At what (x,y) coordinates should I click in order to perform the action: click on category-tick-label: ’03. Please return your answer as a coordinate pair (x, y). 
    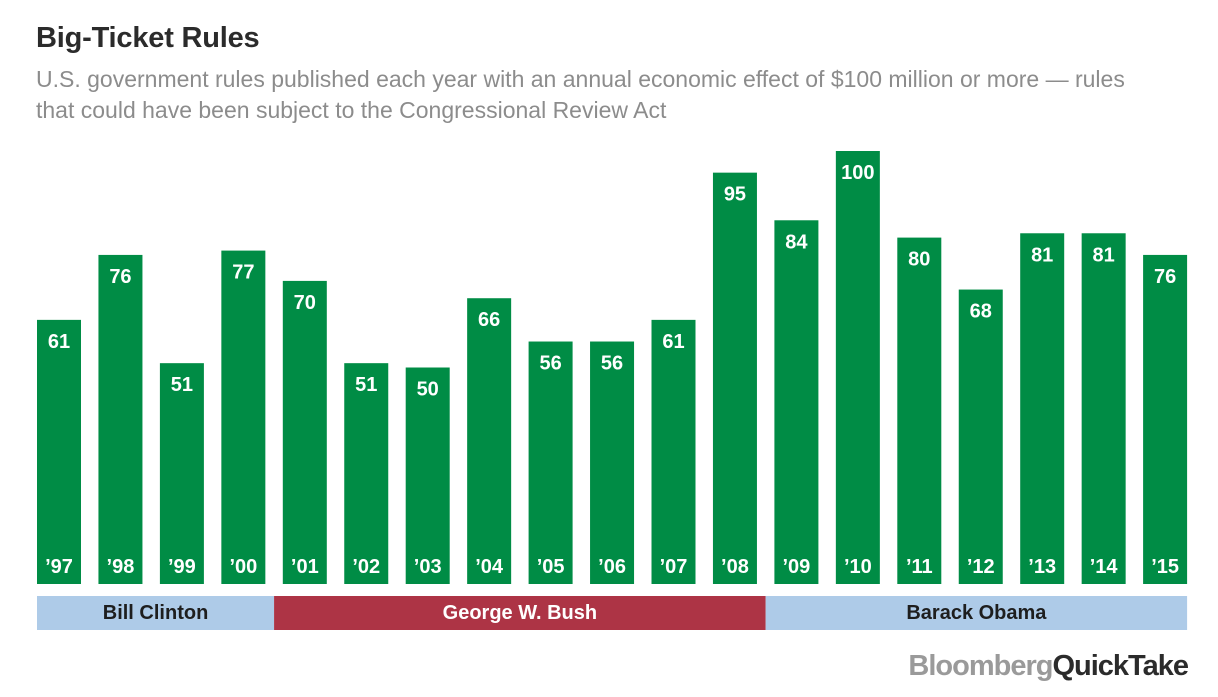
    Looking at the image, I should click on (428, 567).